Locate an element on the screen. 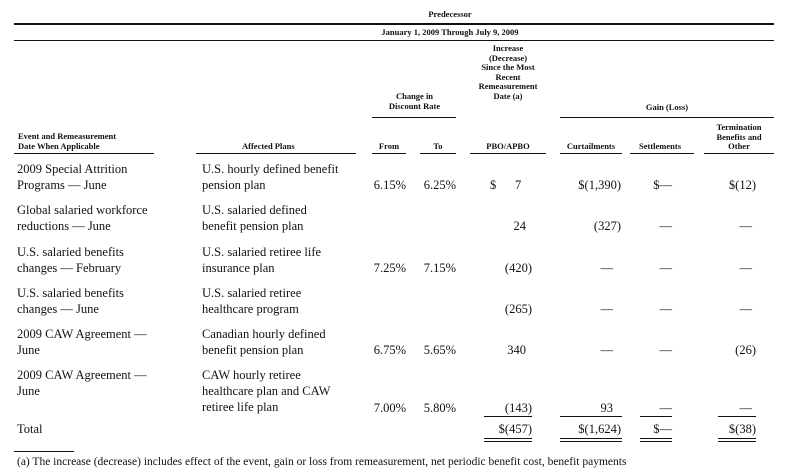 This screenshot has height=468, width=787. gain-group-rule is located at coordinates (667, 117).